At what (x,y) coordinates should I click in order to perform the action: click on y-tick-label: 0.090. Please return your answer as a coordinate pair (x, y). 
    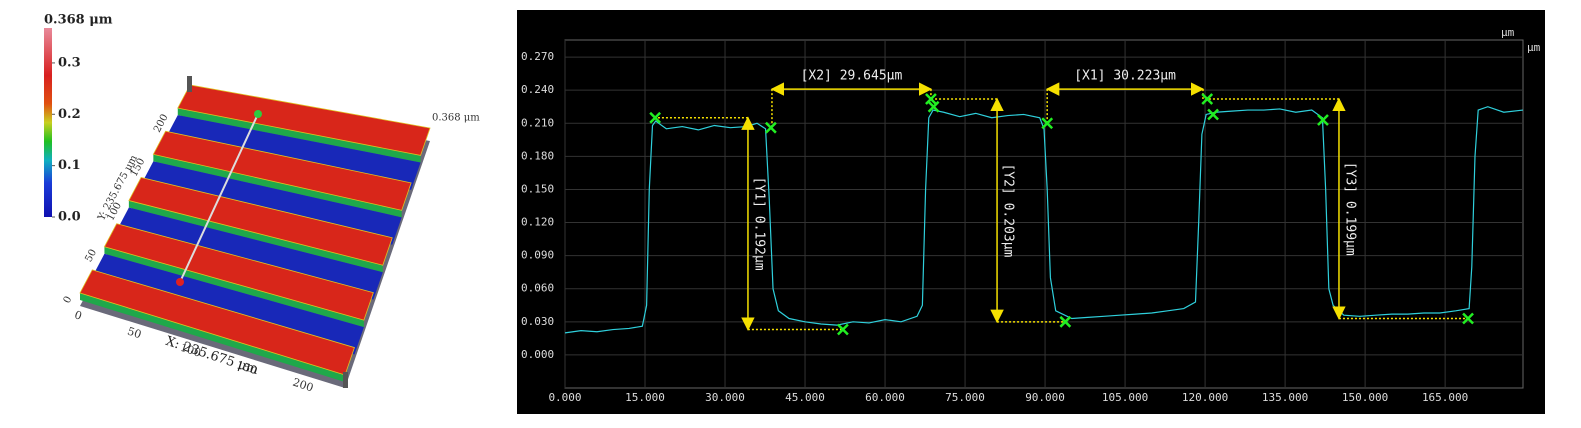
    Looking at the image, I should click on (537, 255).